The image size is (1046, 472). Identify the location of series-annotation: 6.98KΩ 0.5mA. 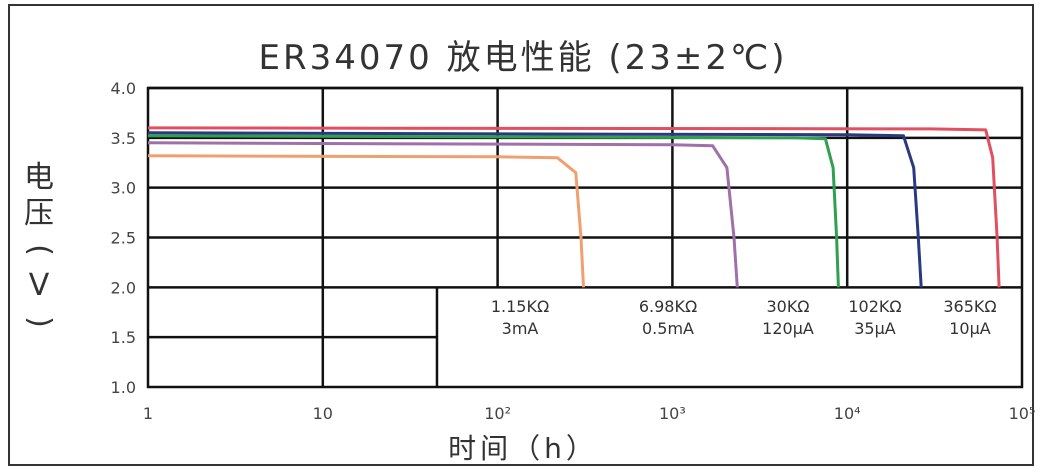
(668, 317).